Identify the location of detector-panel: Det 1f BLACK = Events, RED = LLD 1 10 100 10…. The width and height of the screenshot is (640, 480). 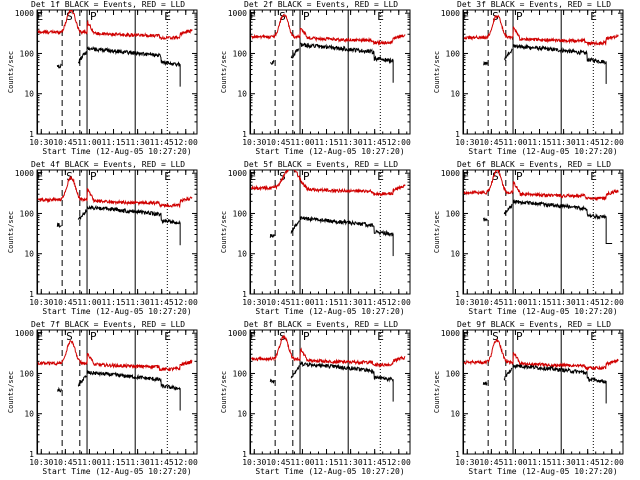
(102, 78).